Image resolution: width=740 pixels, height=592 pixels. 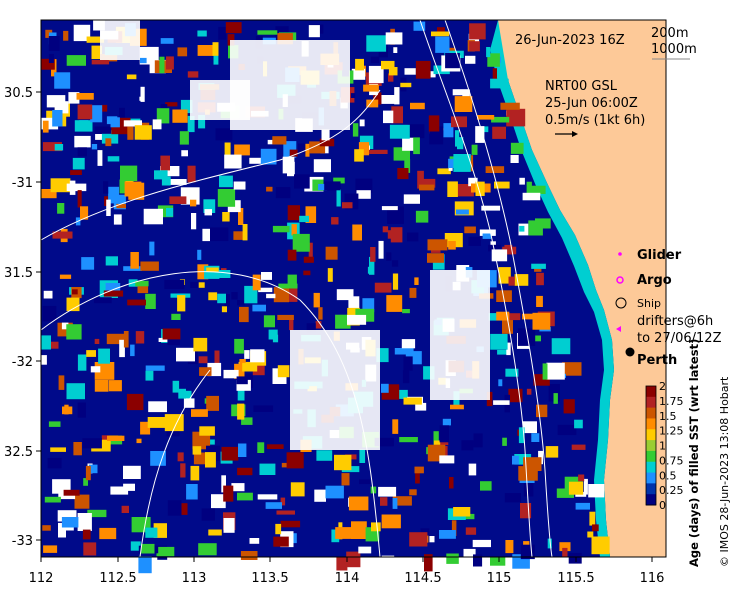 I want to click on x-tick-label: 114.5, so click(x=422, y=578).